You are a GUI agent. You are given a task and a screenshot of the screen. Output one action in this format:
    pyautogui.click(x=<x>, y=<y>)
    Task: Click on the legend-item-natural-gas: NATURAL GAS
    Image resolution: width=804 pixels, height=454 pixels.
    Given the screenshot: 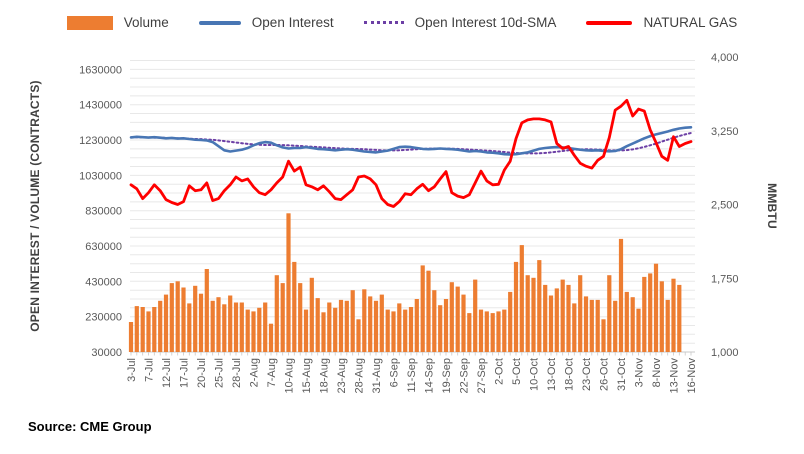 What is the action you would take?
    pyautogui.click(x=661, y=22)
    